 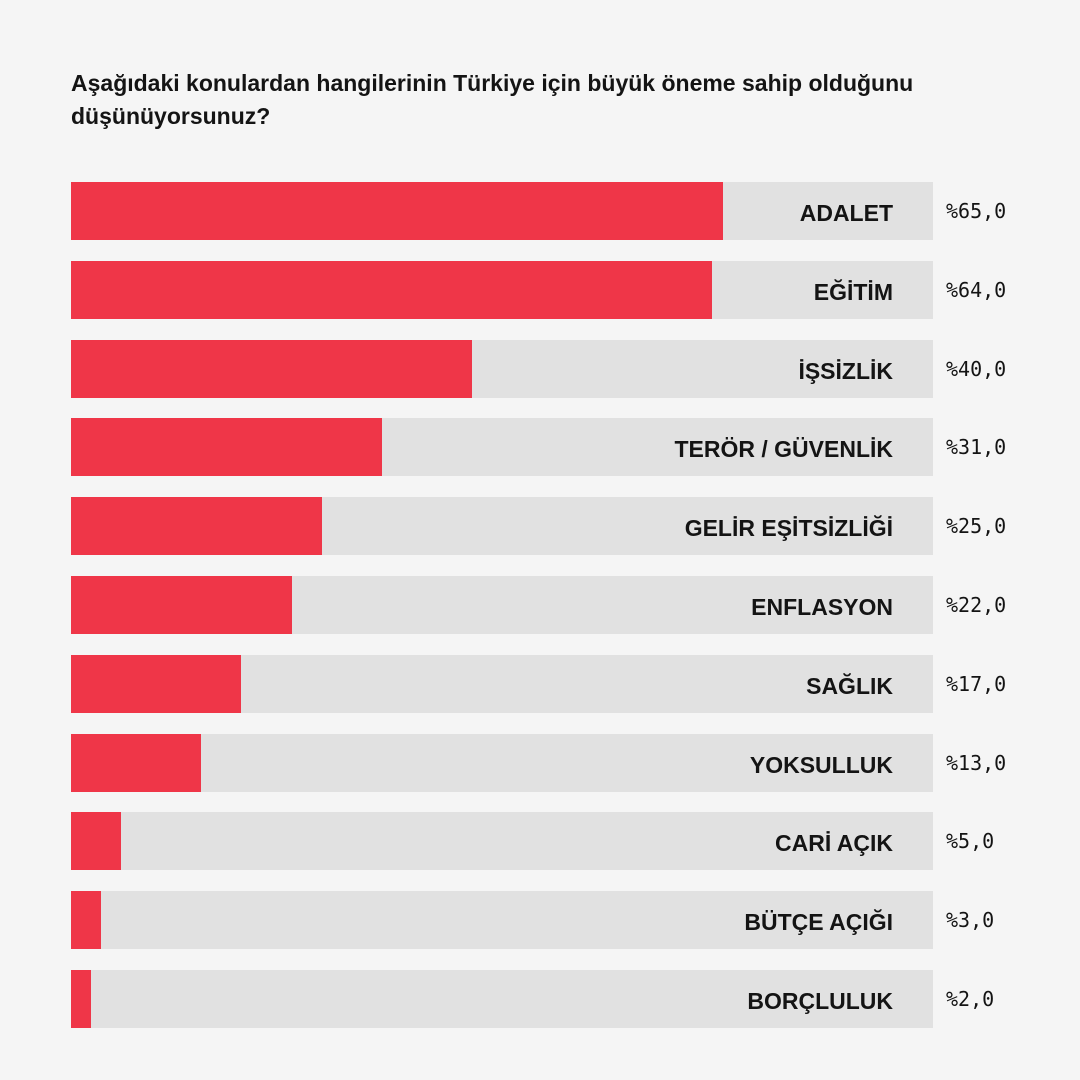 I want to click on bar-row: YOKSULLUK %13,0, so click(x=571, y=763).